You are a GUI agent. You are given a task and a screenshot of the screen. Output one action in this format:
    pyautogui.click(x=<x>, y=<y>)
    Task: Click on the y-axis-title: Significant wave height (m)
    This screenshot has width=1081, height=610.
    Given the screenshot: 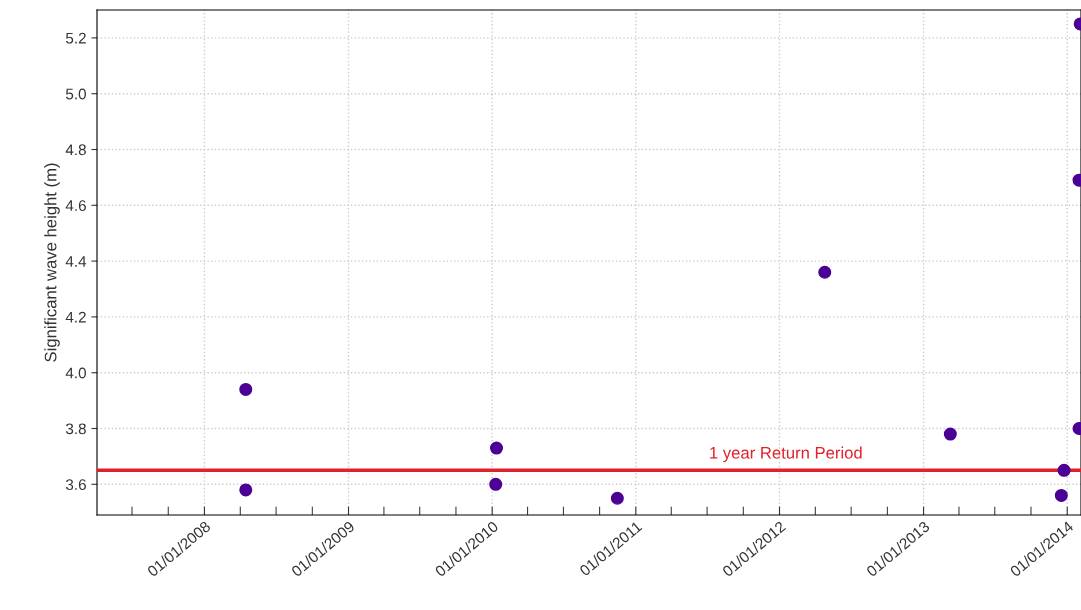 What is the action you would take?
    pyautogui.click(x=52, y=262)
    